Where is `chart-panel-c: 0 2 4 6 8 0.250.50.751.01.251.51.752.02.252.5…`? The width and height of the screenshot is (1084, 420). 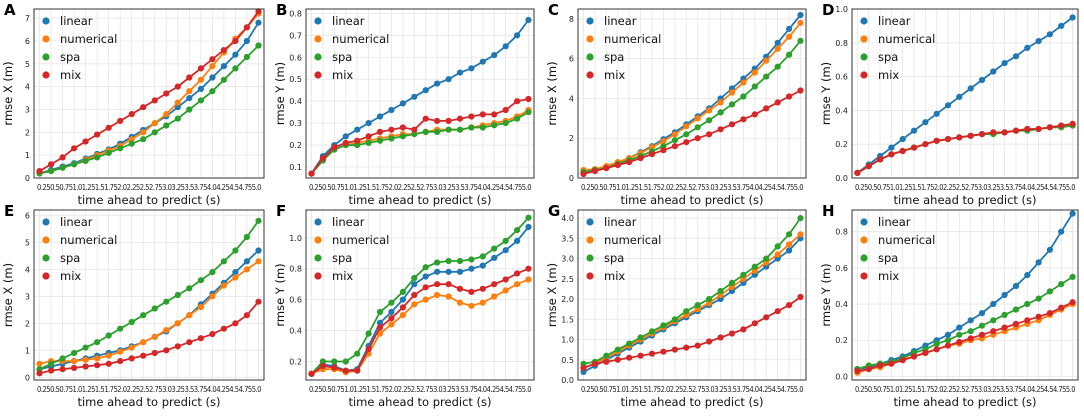
chart-panel-c: 0 2 4 6 8 0.250.50.751.01.251.51.752.02.252.5… is located at coordinates (676, 104).